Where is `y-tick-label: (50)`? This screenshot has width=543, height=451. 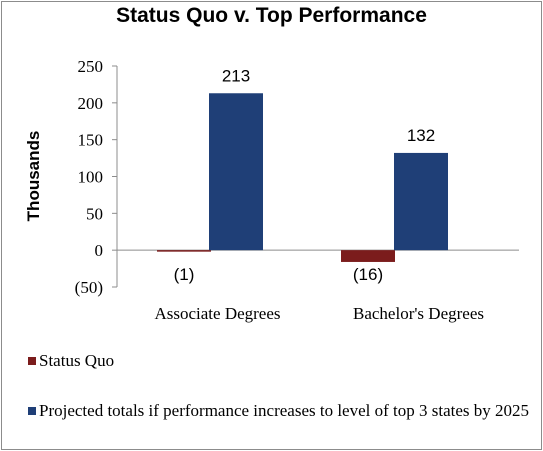 y-tick-label: (50) is located at coordinates (89, 287).